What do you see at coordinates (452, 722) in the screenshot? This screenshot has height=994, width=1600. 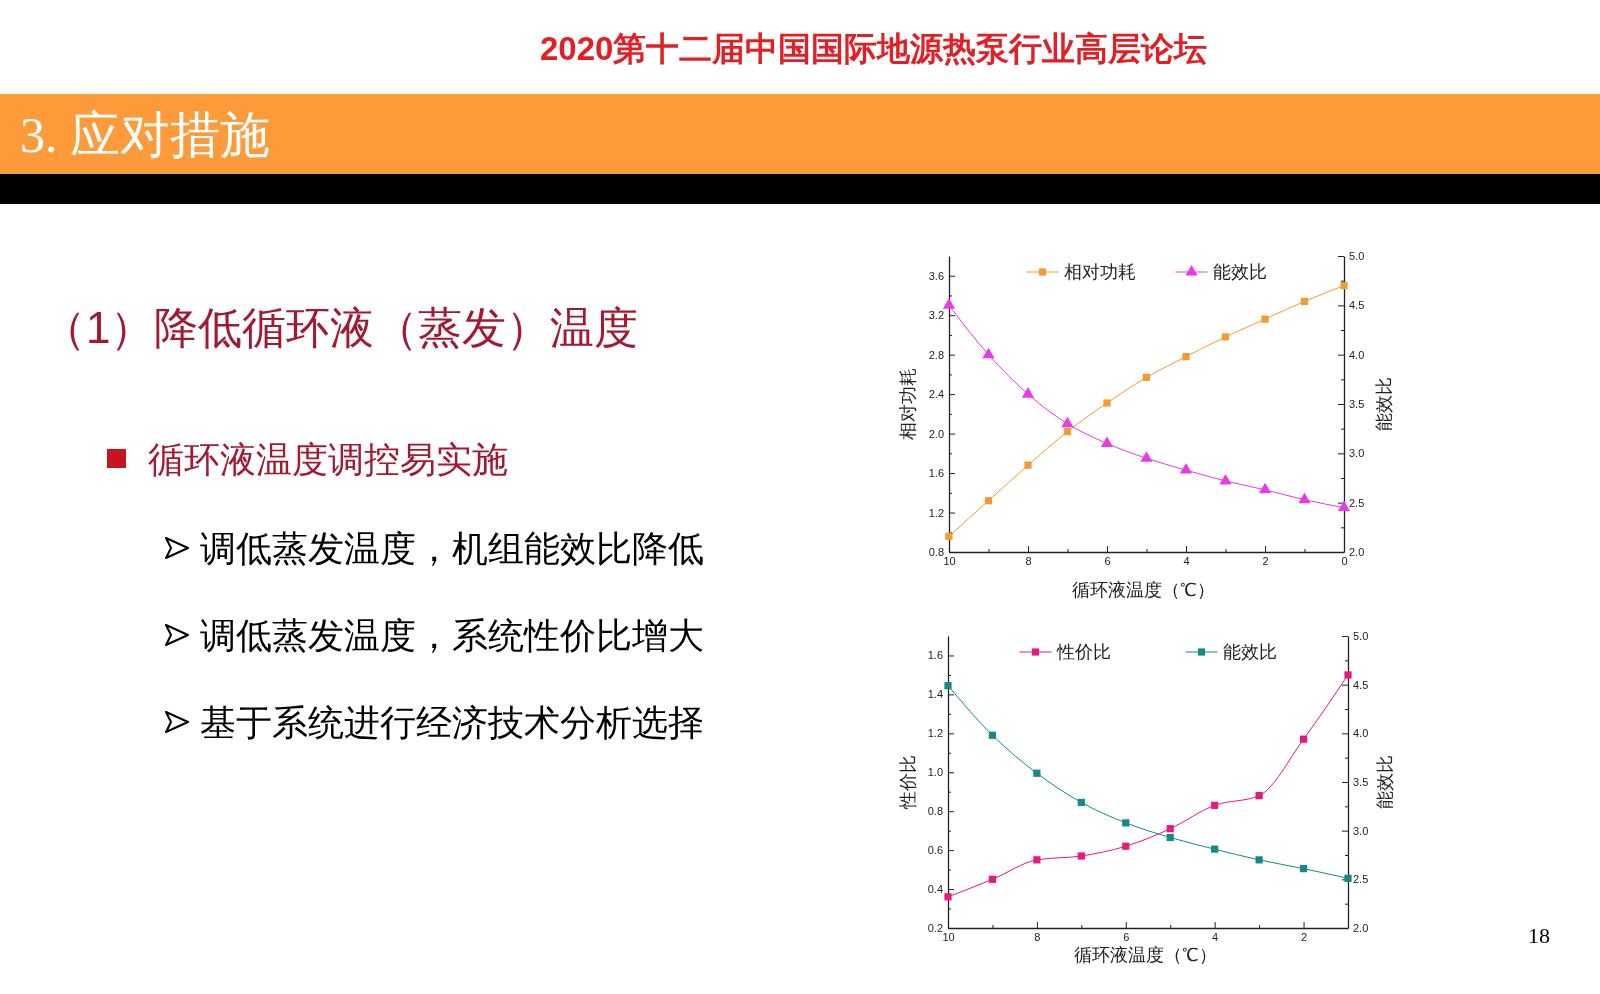 I see `text: 基于系统进行经济技术分析选择` at bounding box center [452, 722].